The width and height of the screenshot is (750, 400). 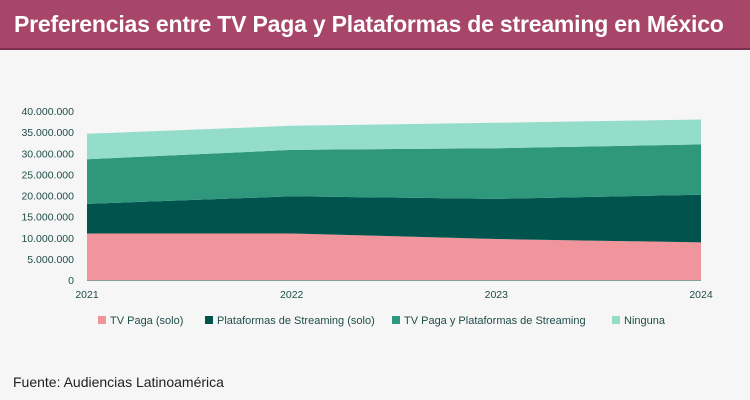 What do you see at coordinates (296, 321) in the screenshot?
I see `legend-label: Plataformas de Streaming (solo)` at bounding box center [296, 321].